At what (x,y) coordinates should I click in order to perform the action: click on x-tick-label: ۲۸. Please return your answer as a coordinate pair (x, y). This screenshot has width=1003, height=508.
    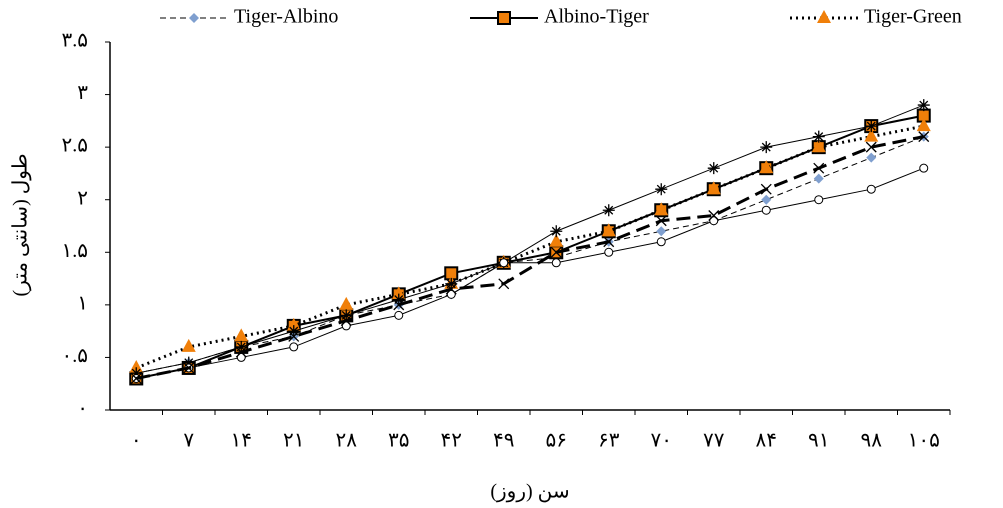
    Looking at the image, I should click on (347, 441).